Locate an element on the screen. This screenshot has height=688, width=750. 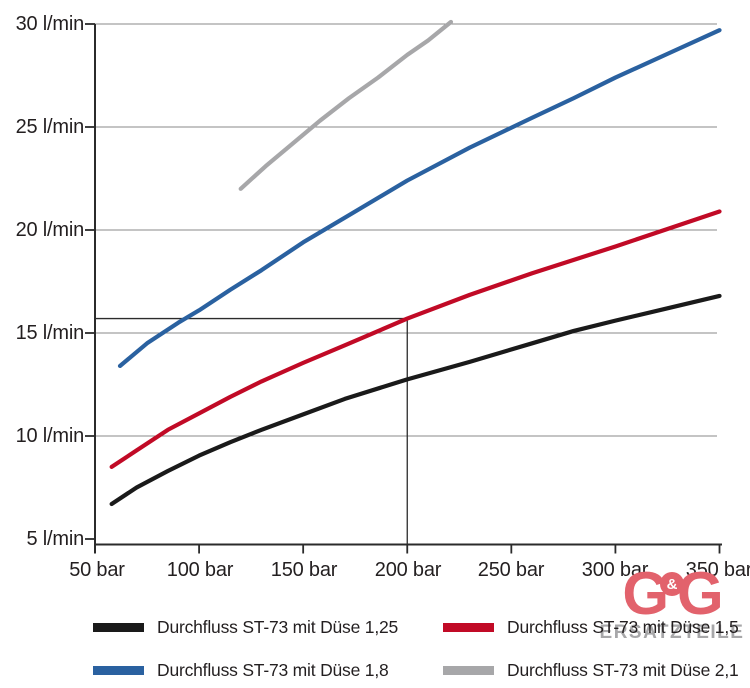
x-tick-label-250bar: 250 bar is located at coordinates (511, 570).